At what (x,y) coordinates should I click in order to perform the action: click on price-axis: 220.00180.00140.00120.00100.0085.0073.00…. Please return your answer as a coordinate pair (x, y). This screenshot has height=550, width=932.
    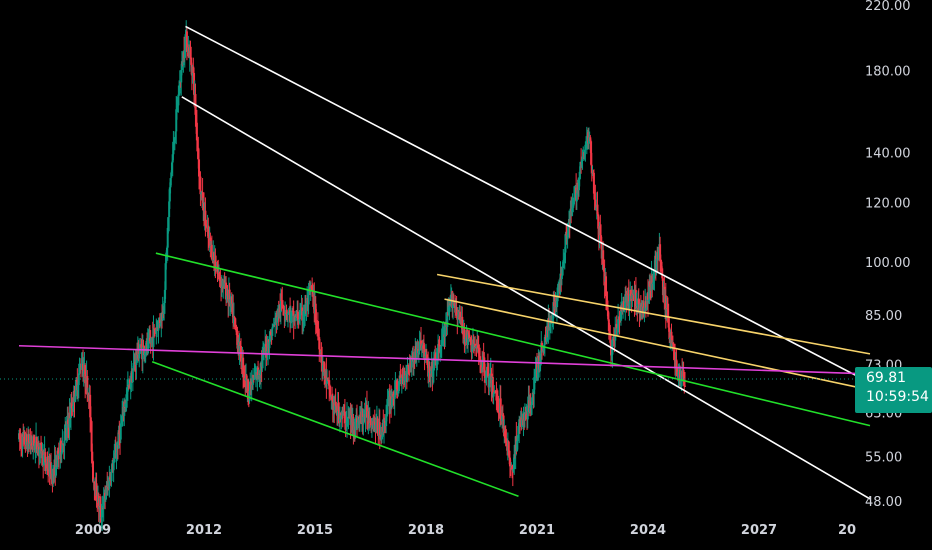
    Looking at the image, I should click on (888, 255).